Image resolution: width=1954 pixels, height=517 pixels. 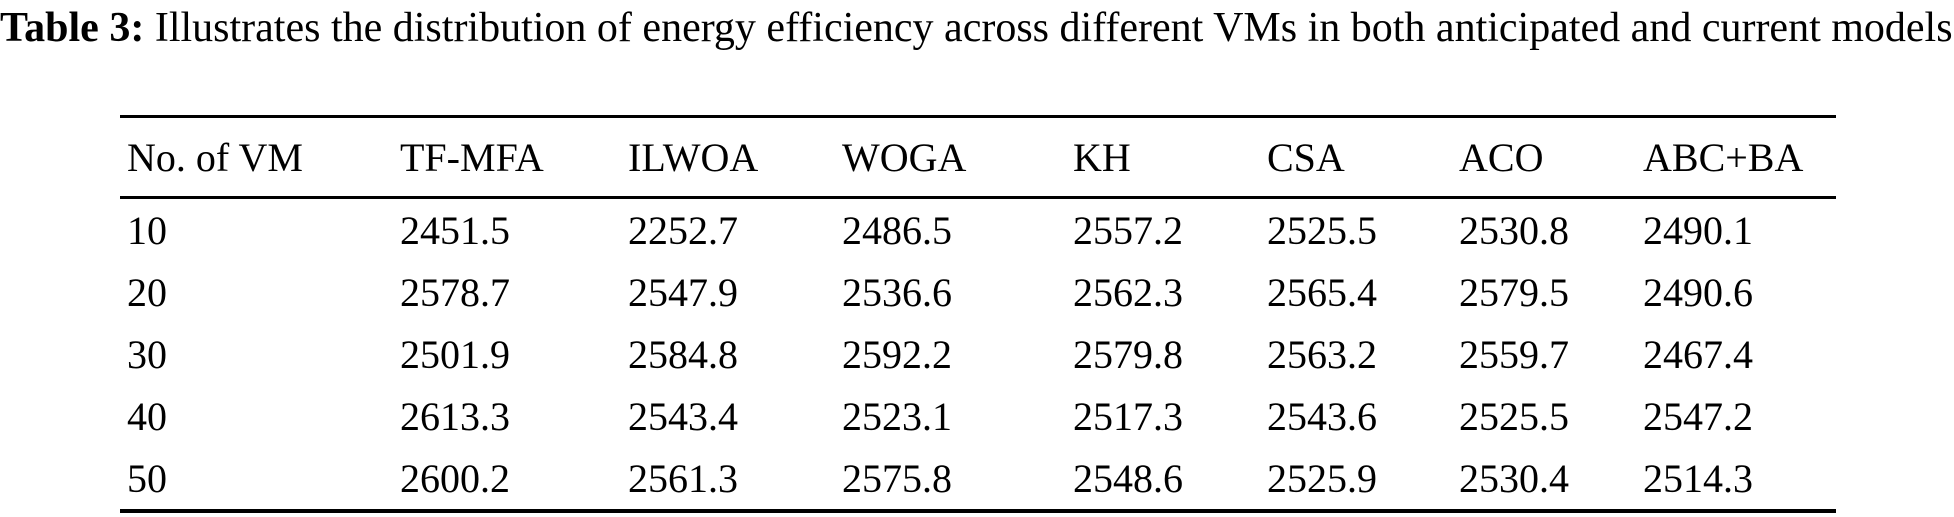 I want to click on table-cell: 2592.2, so click(x=897, y=354).